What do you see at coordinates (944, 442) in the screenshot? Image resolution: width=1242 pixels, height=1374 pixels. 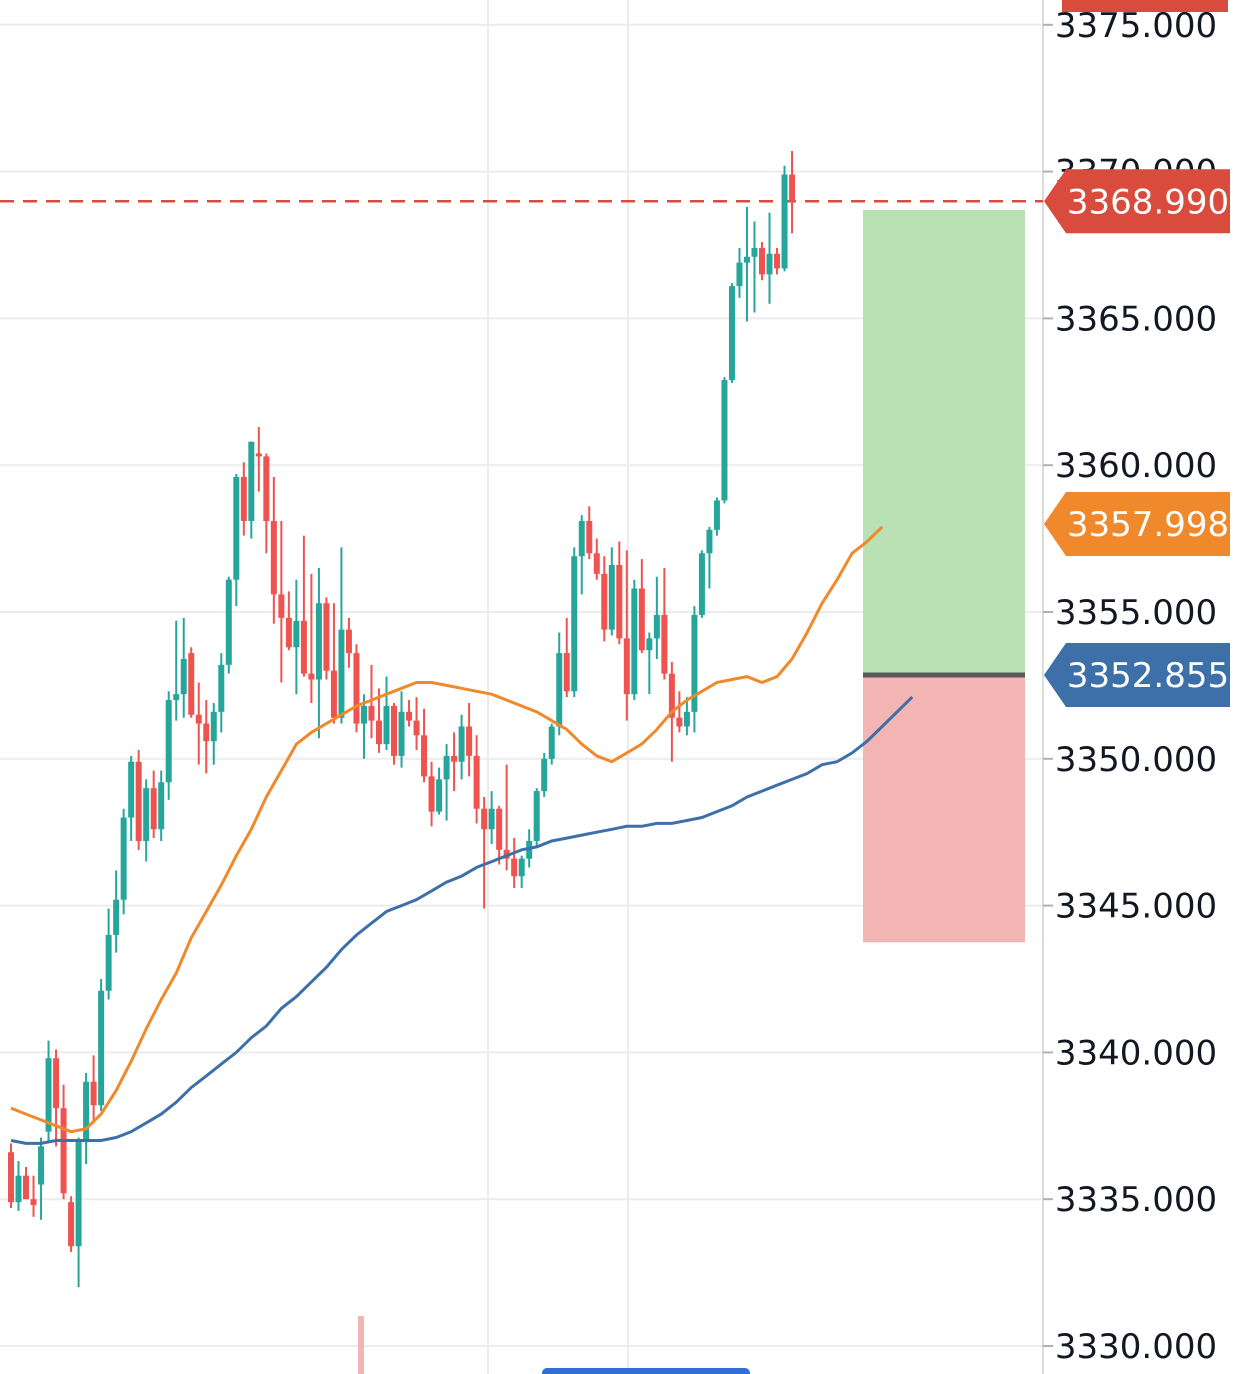 I see `take-profit-zone` at bounding box center [944, 442].